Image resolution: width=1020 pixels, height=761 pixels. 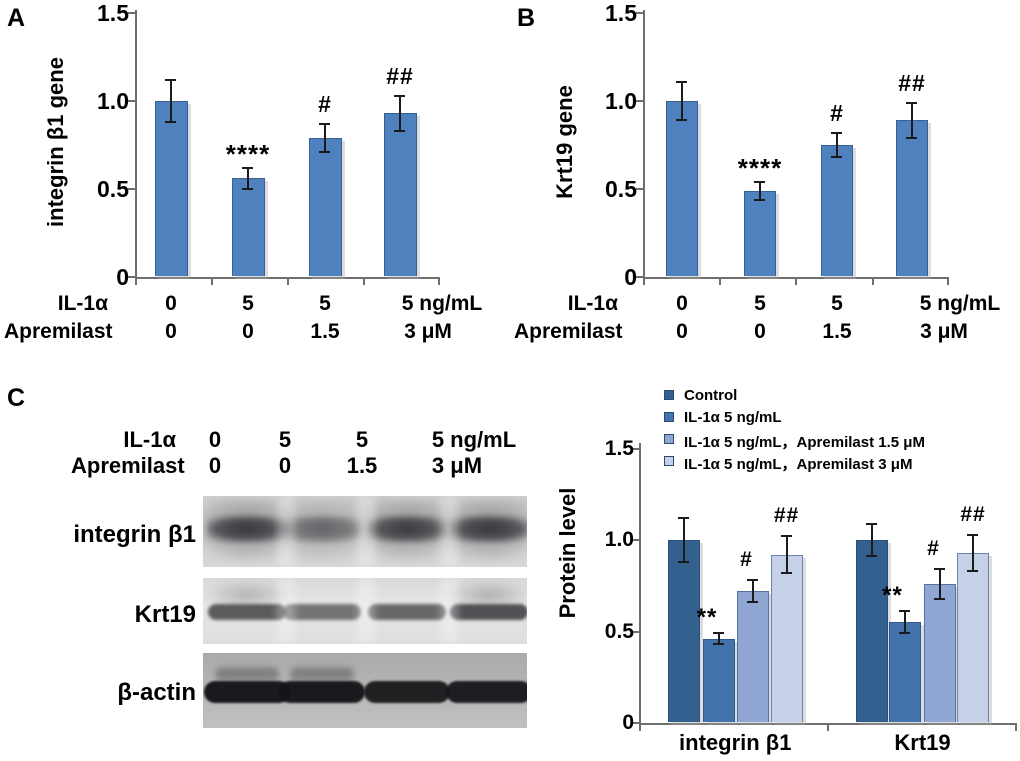 I want to click on legend-item: IL-1α 5 ng/mL，Apremilast 3 μM, so click(x=839, y=463).